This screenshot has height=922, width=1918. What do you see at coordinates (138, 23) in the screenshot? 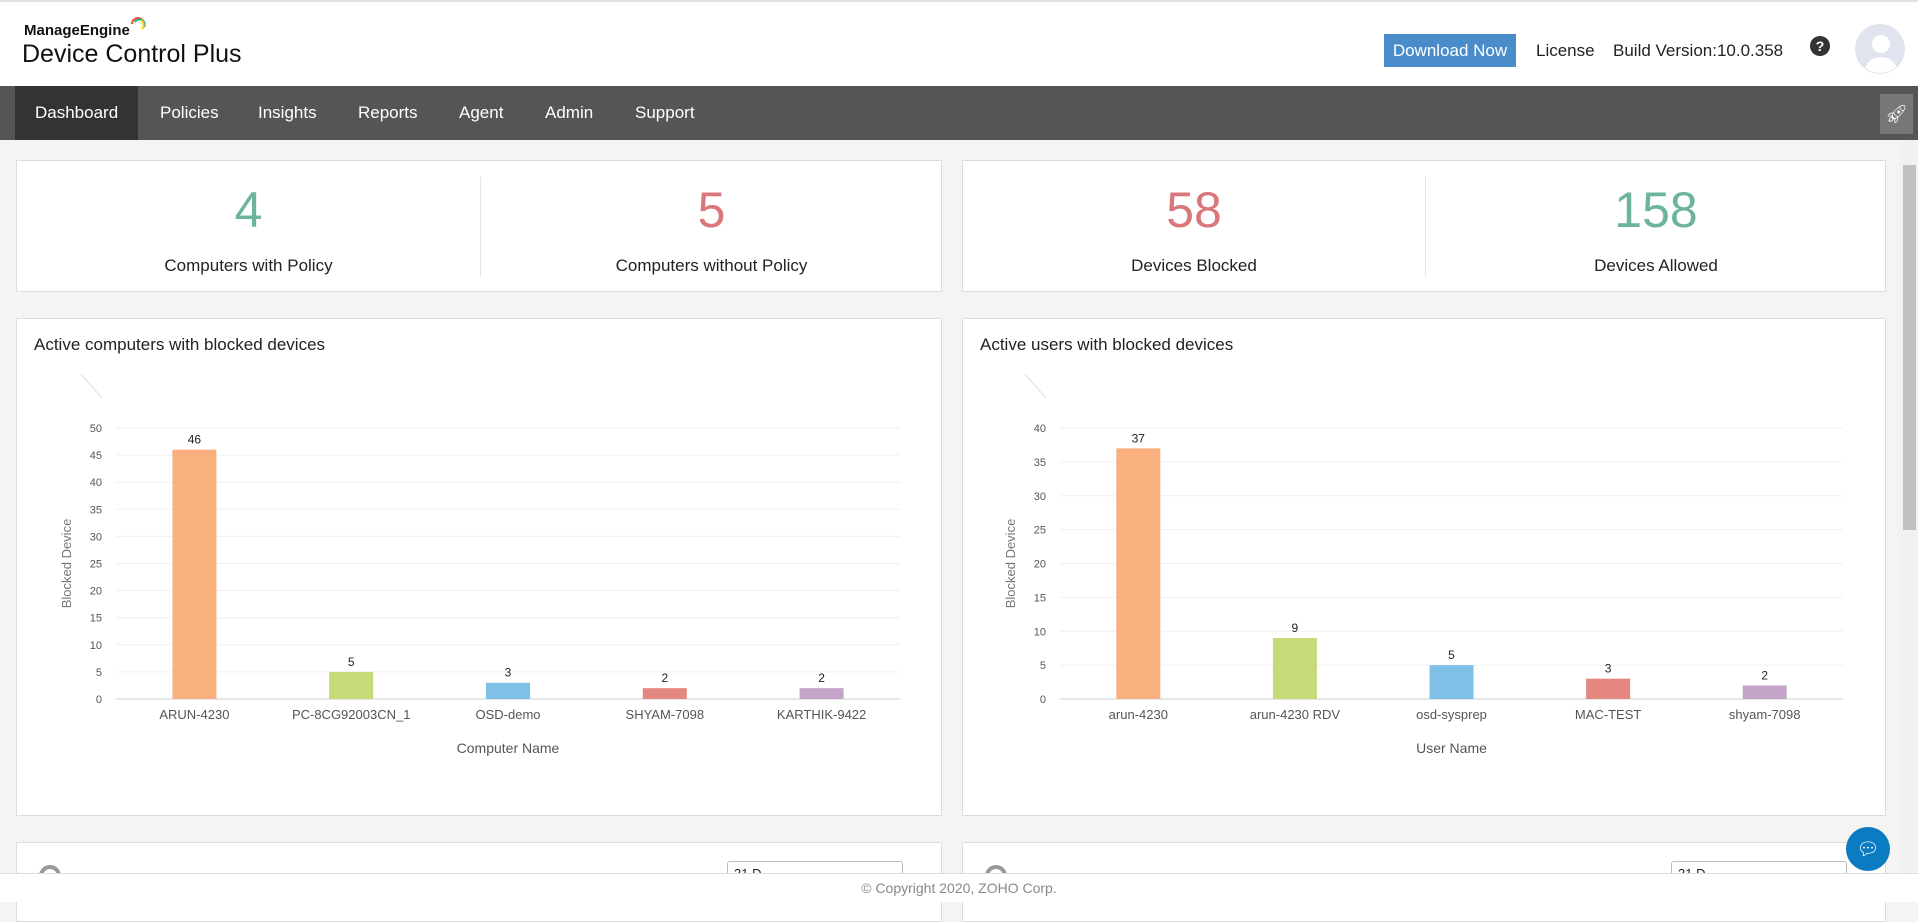
I see `logo-arc-icon` at bounding box center [138, 23].